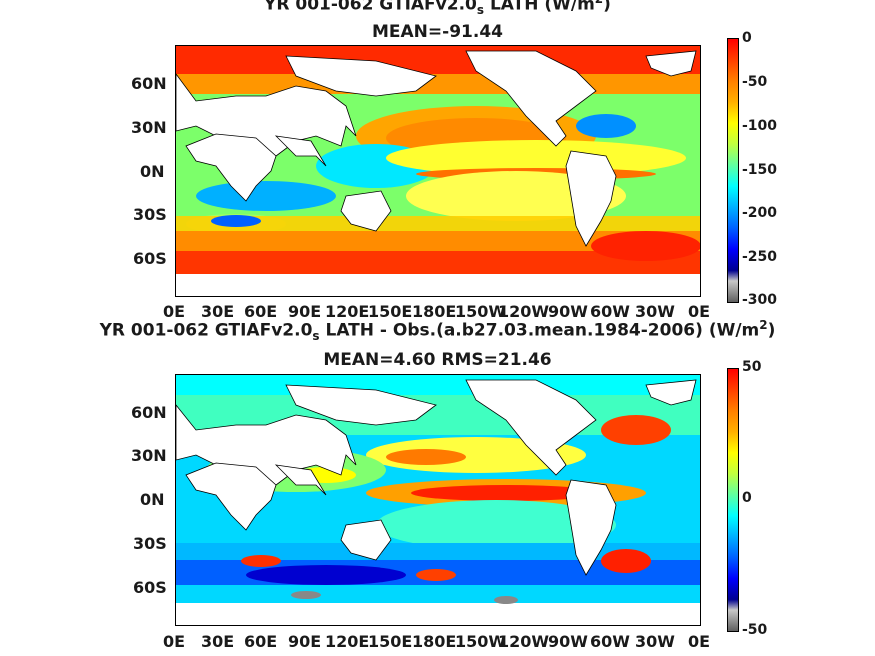  What do you see at coordinates (481, 641) in the screenshot?
I see `panel2-lon-label: 150W` at bounding box center [481, 641].